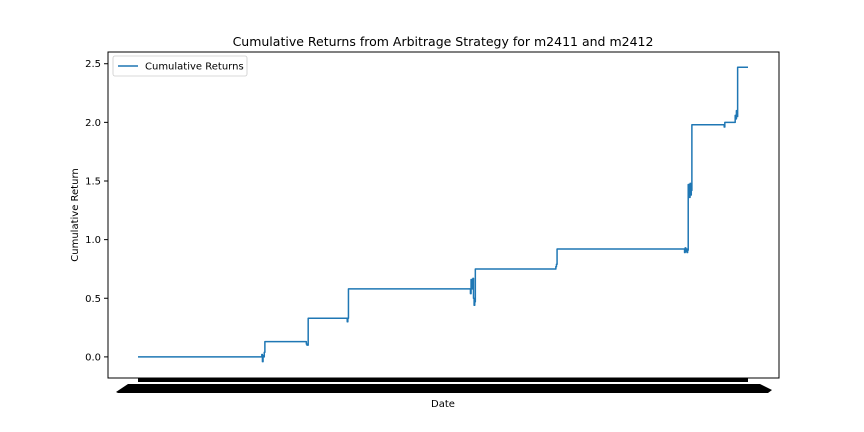  What do you see at coordinates (93, 181) in the screenshot?
I see `y-tick-label: 1.5` at bounding box center [93, 181].